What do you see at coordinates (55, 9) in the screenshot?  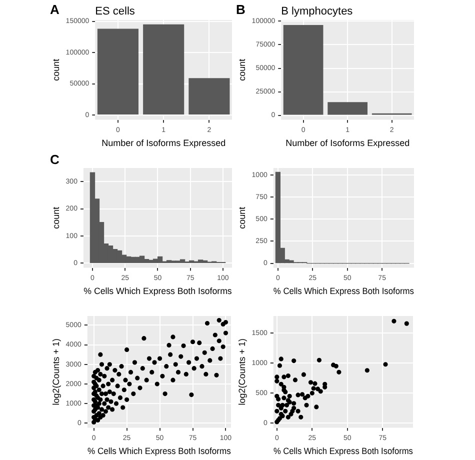 I see `text: A` at bounding box center [55, 9].